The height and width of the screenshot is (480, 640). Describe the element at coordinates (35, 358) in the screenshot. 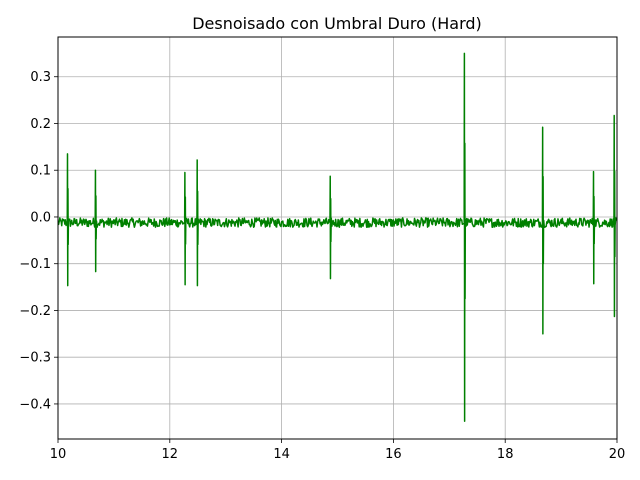

I see `y-tick-label: −0.3` at that location.